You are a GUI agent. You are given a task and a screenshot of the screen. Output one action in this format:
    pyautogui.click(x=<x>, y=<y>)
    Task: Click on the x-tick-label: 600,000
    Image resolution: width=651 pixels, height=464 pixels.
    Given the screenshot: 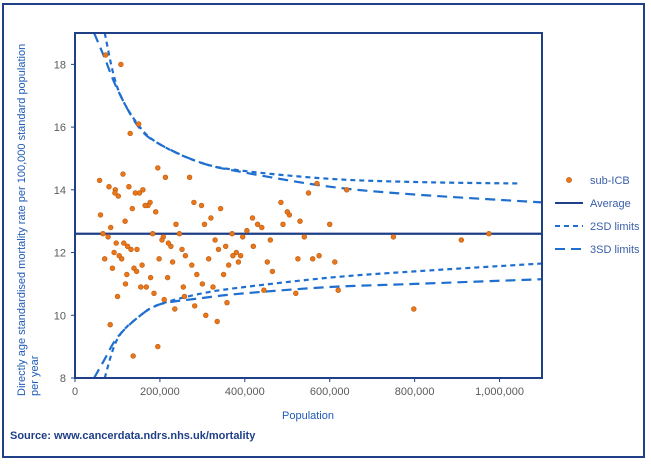 What is the action you would take?
    pyautogui.click(x=330, y=392)
    